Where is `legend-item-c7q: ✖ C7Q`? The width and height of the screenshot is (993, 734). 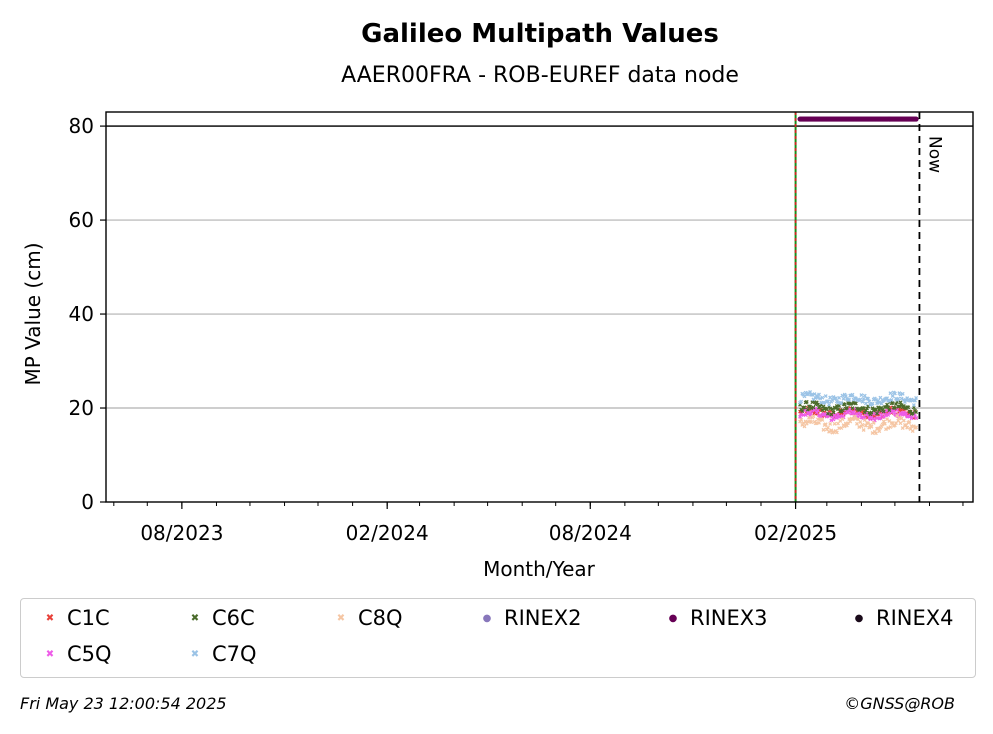
legend-item-c7q: ✖ C7Q is located at coordinates (220, 654).